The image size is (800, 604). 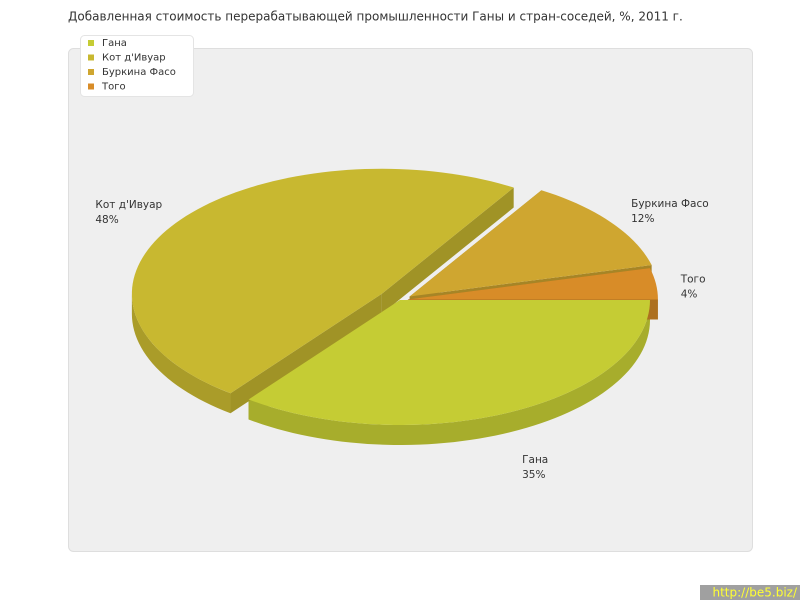 What do you see at coordinates (533, 475) in the screenshot?
I see `slice-value-label: 35%` at bounding box center [533, 475].